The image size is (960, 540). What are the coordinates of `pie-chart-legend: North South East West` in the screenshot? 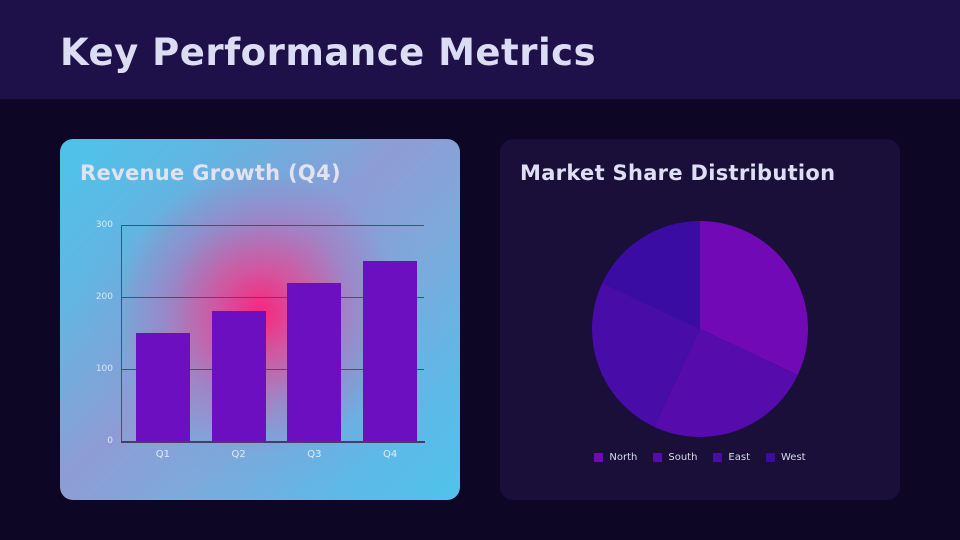 It's located at (700, 457).